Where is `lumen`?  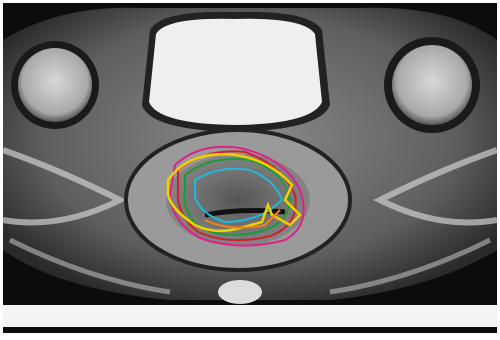 lumen is located at coordinates (245, 213).